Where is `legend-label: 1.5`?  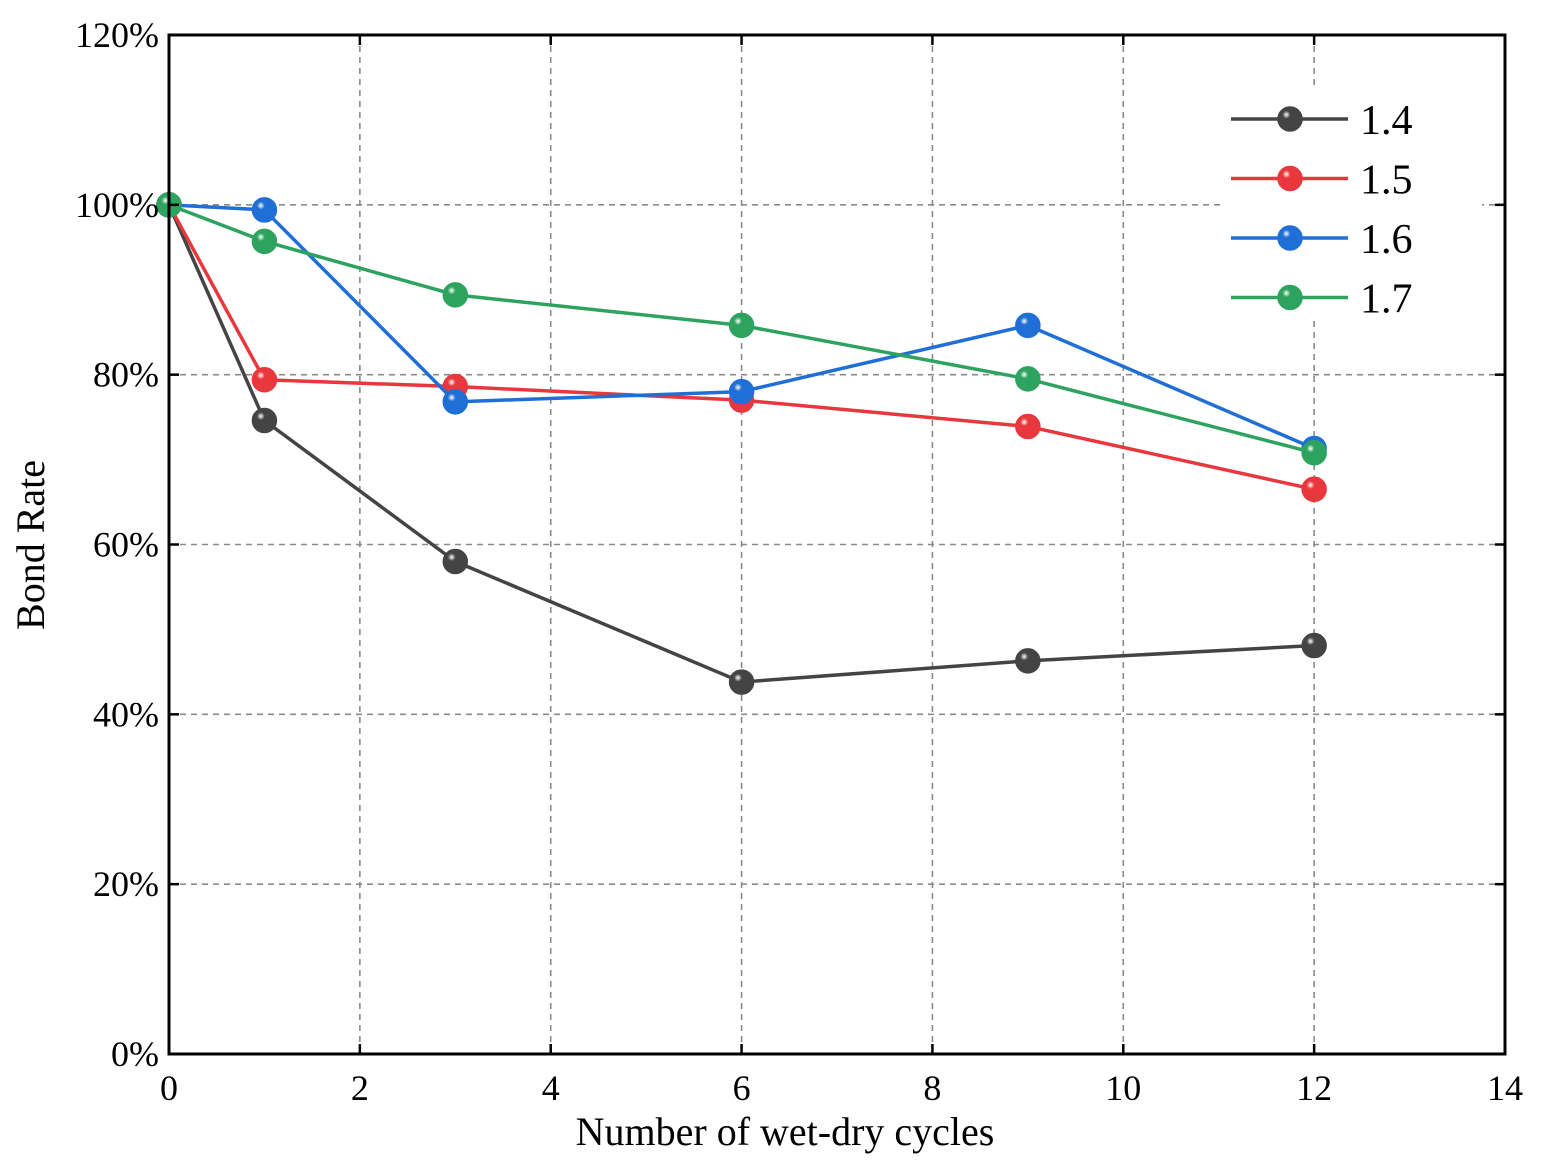 legend-label: 1.5 is located at coordinates (1386, 181).